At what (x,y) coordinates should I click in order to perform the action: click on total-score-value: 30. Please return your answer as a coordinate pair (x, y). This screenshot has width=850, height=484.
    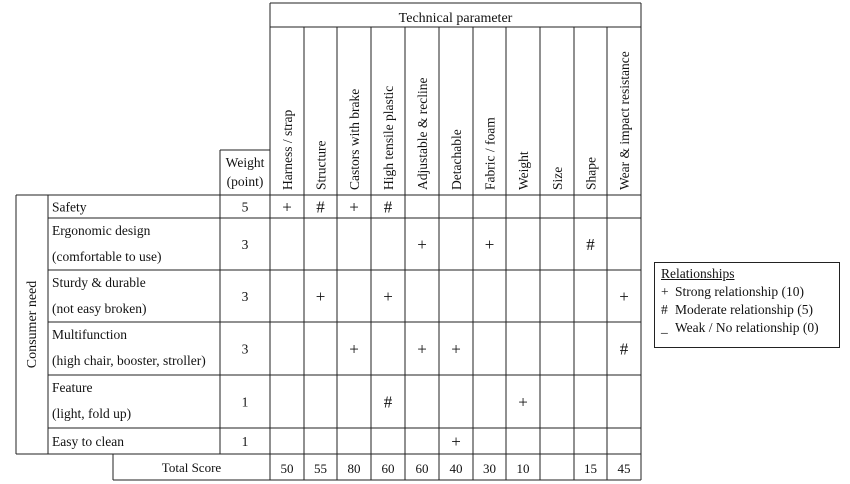
    Looking at the image, I should click on (489, 468).